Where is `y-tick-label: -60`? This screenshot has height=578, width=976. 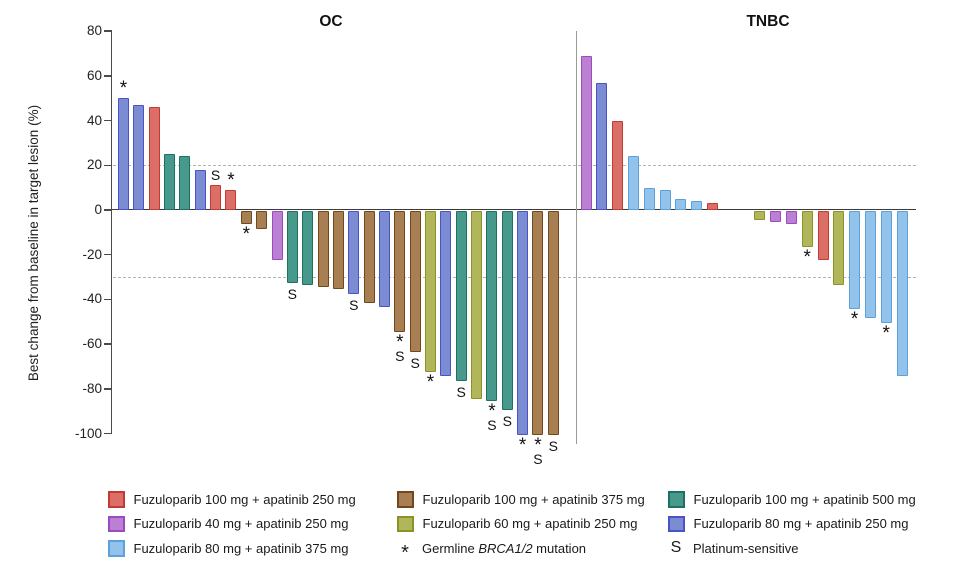
y-tick-label: -60 is located at coordinates (92, 344).